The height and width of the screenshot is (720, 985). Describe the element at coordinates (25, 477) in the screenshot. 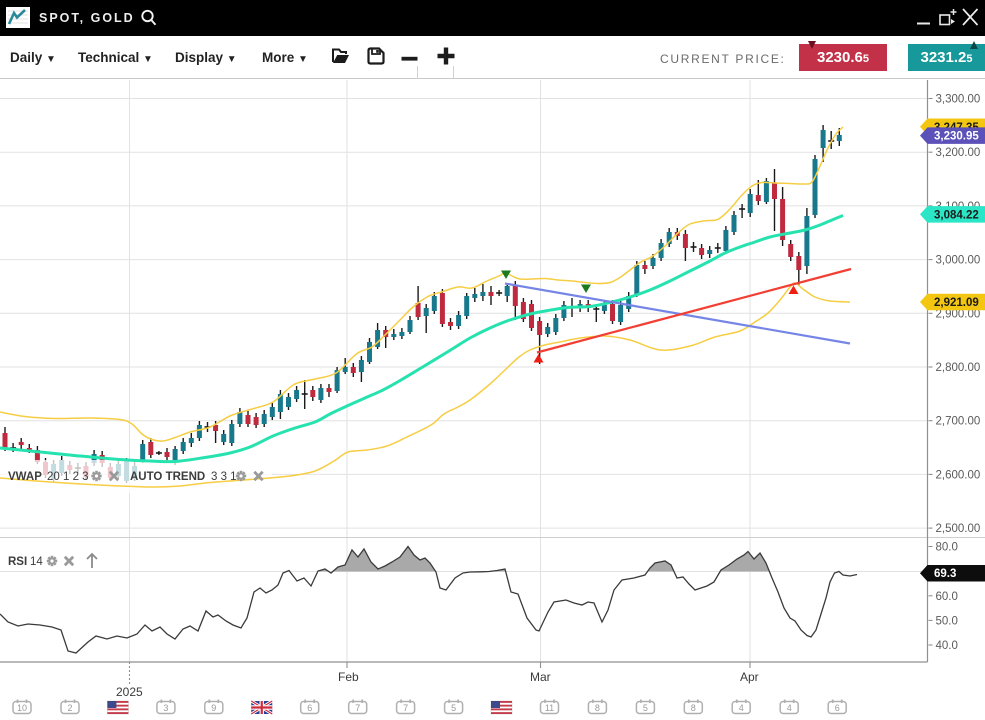

I see `svg-text: VWAP` at that location.